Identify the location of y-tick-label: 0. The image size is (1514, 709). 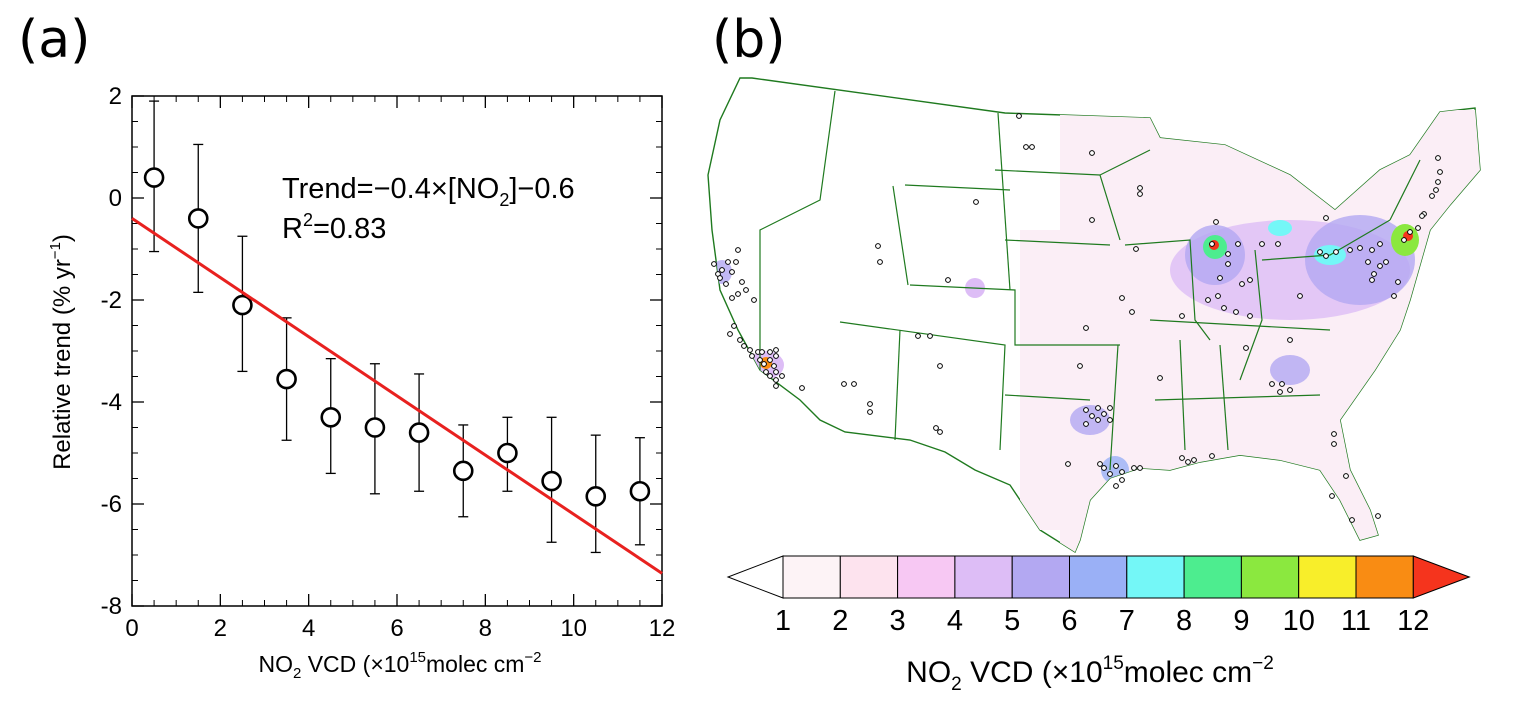
(115, 198).